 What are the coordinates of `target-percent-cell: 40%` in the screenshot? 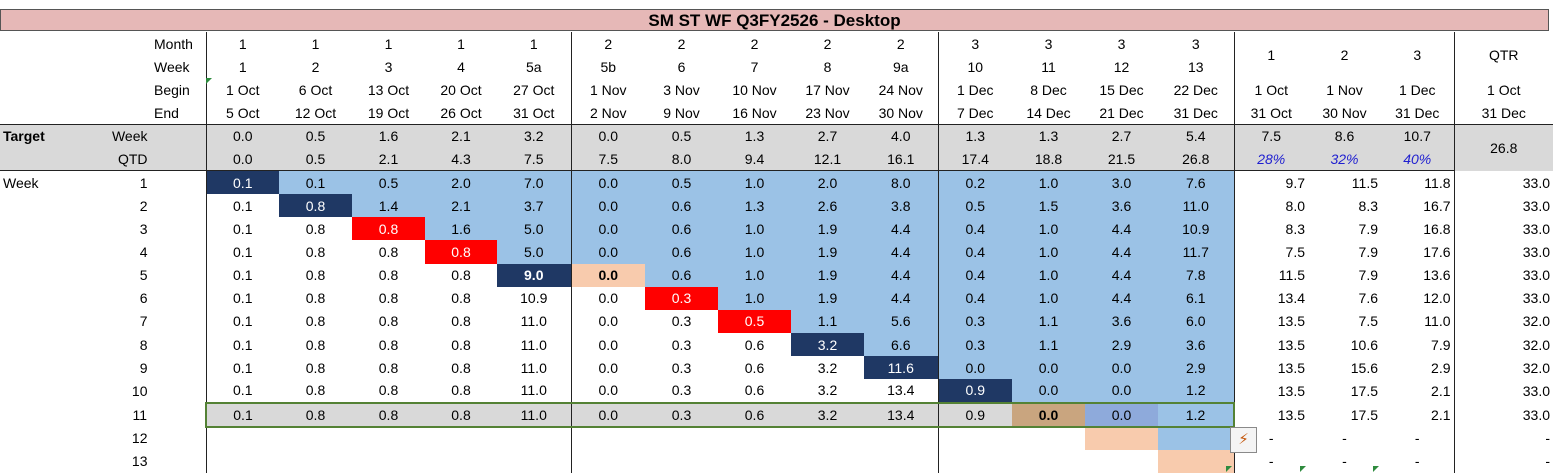 It's located at (1417, 159).